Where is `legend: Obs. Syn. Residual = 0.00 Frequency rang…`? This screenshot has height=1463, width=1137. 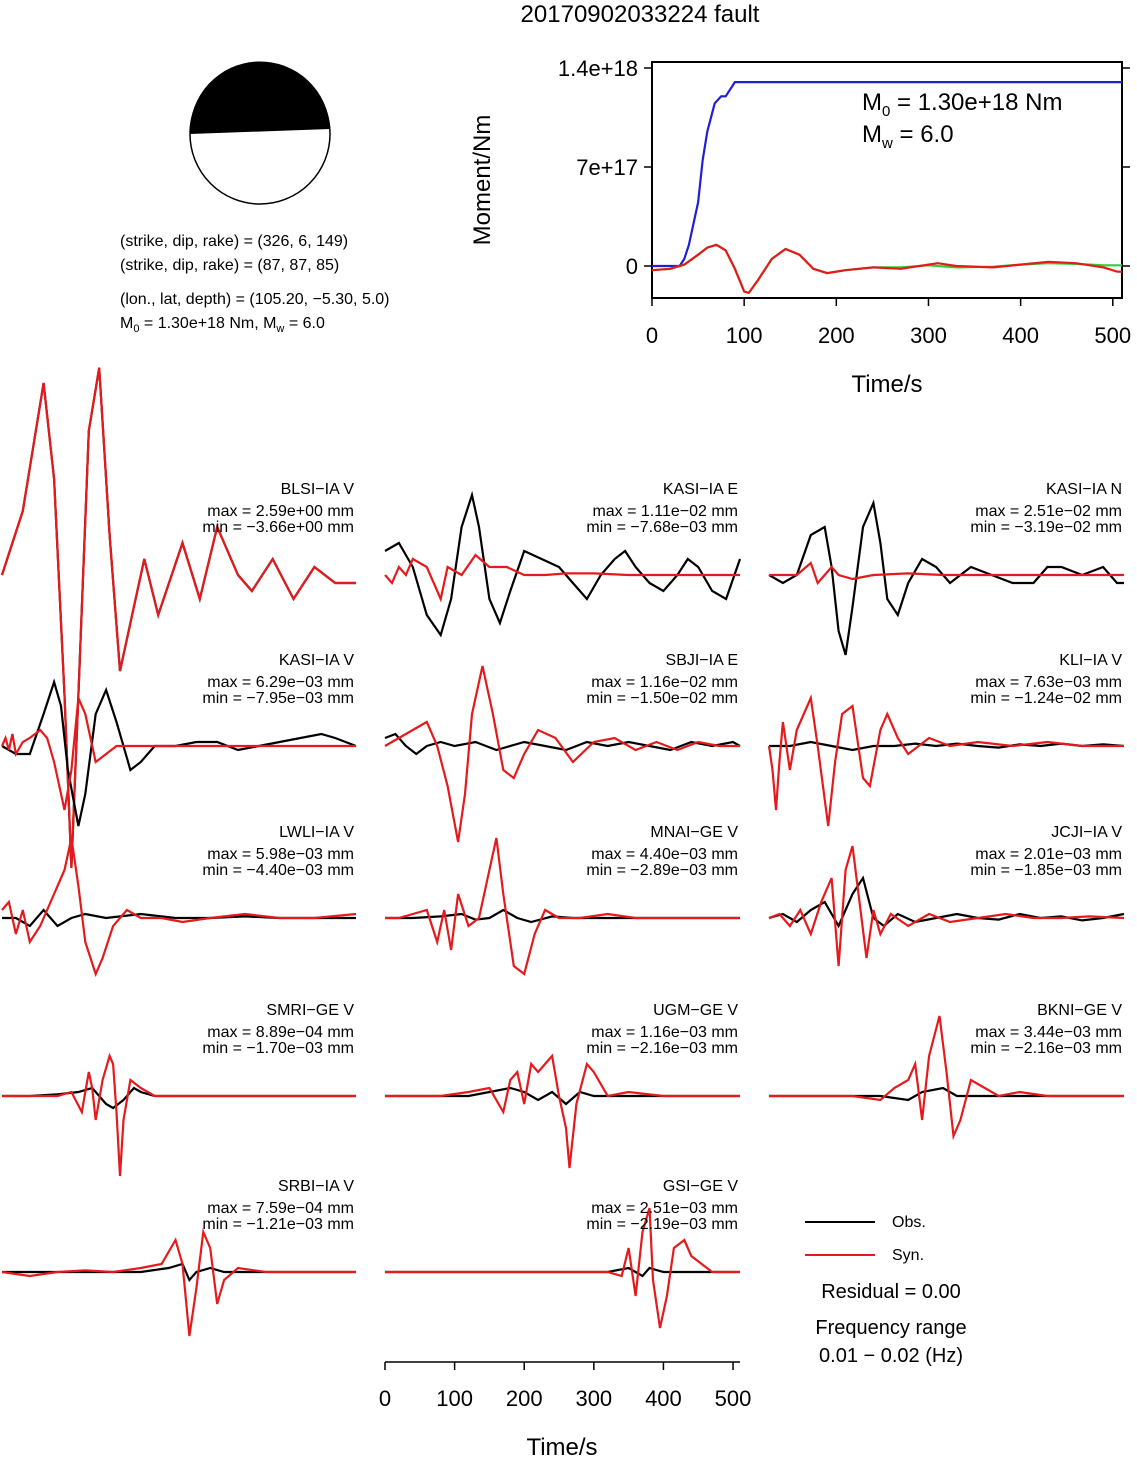 legend: Obs. Syn. Residual = 0.00 Frequency rang… is located at coordinates (886, 1290).